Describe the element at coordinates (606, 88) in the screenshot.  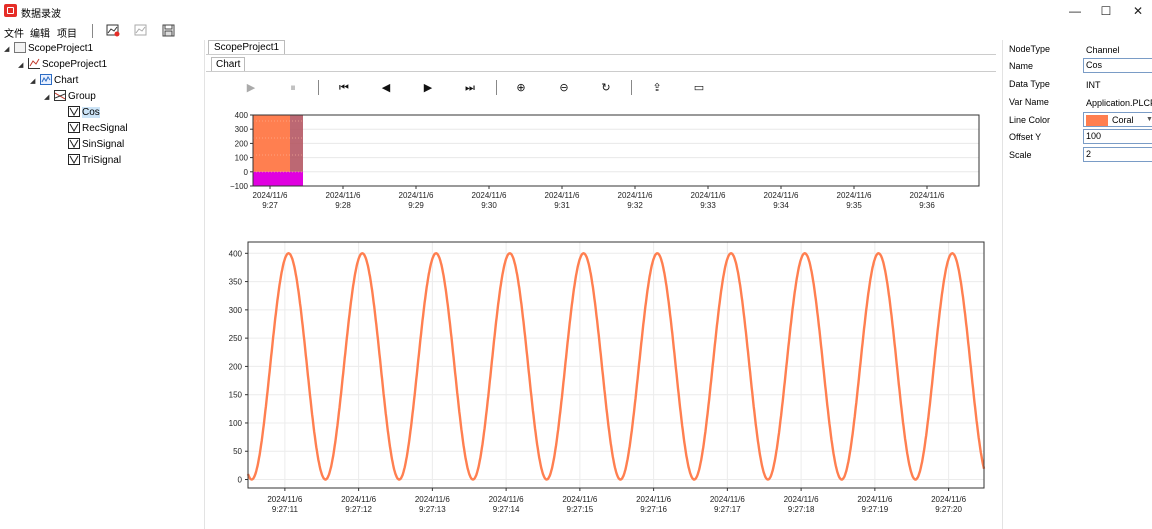
I see `reset-zoom-button: ↻` at that location.